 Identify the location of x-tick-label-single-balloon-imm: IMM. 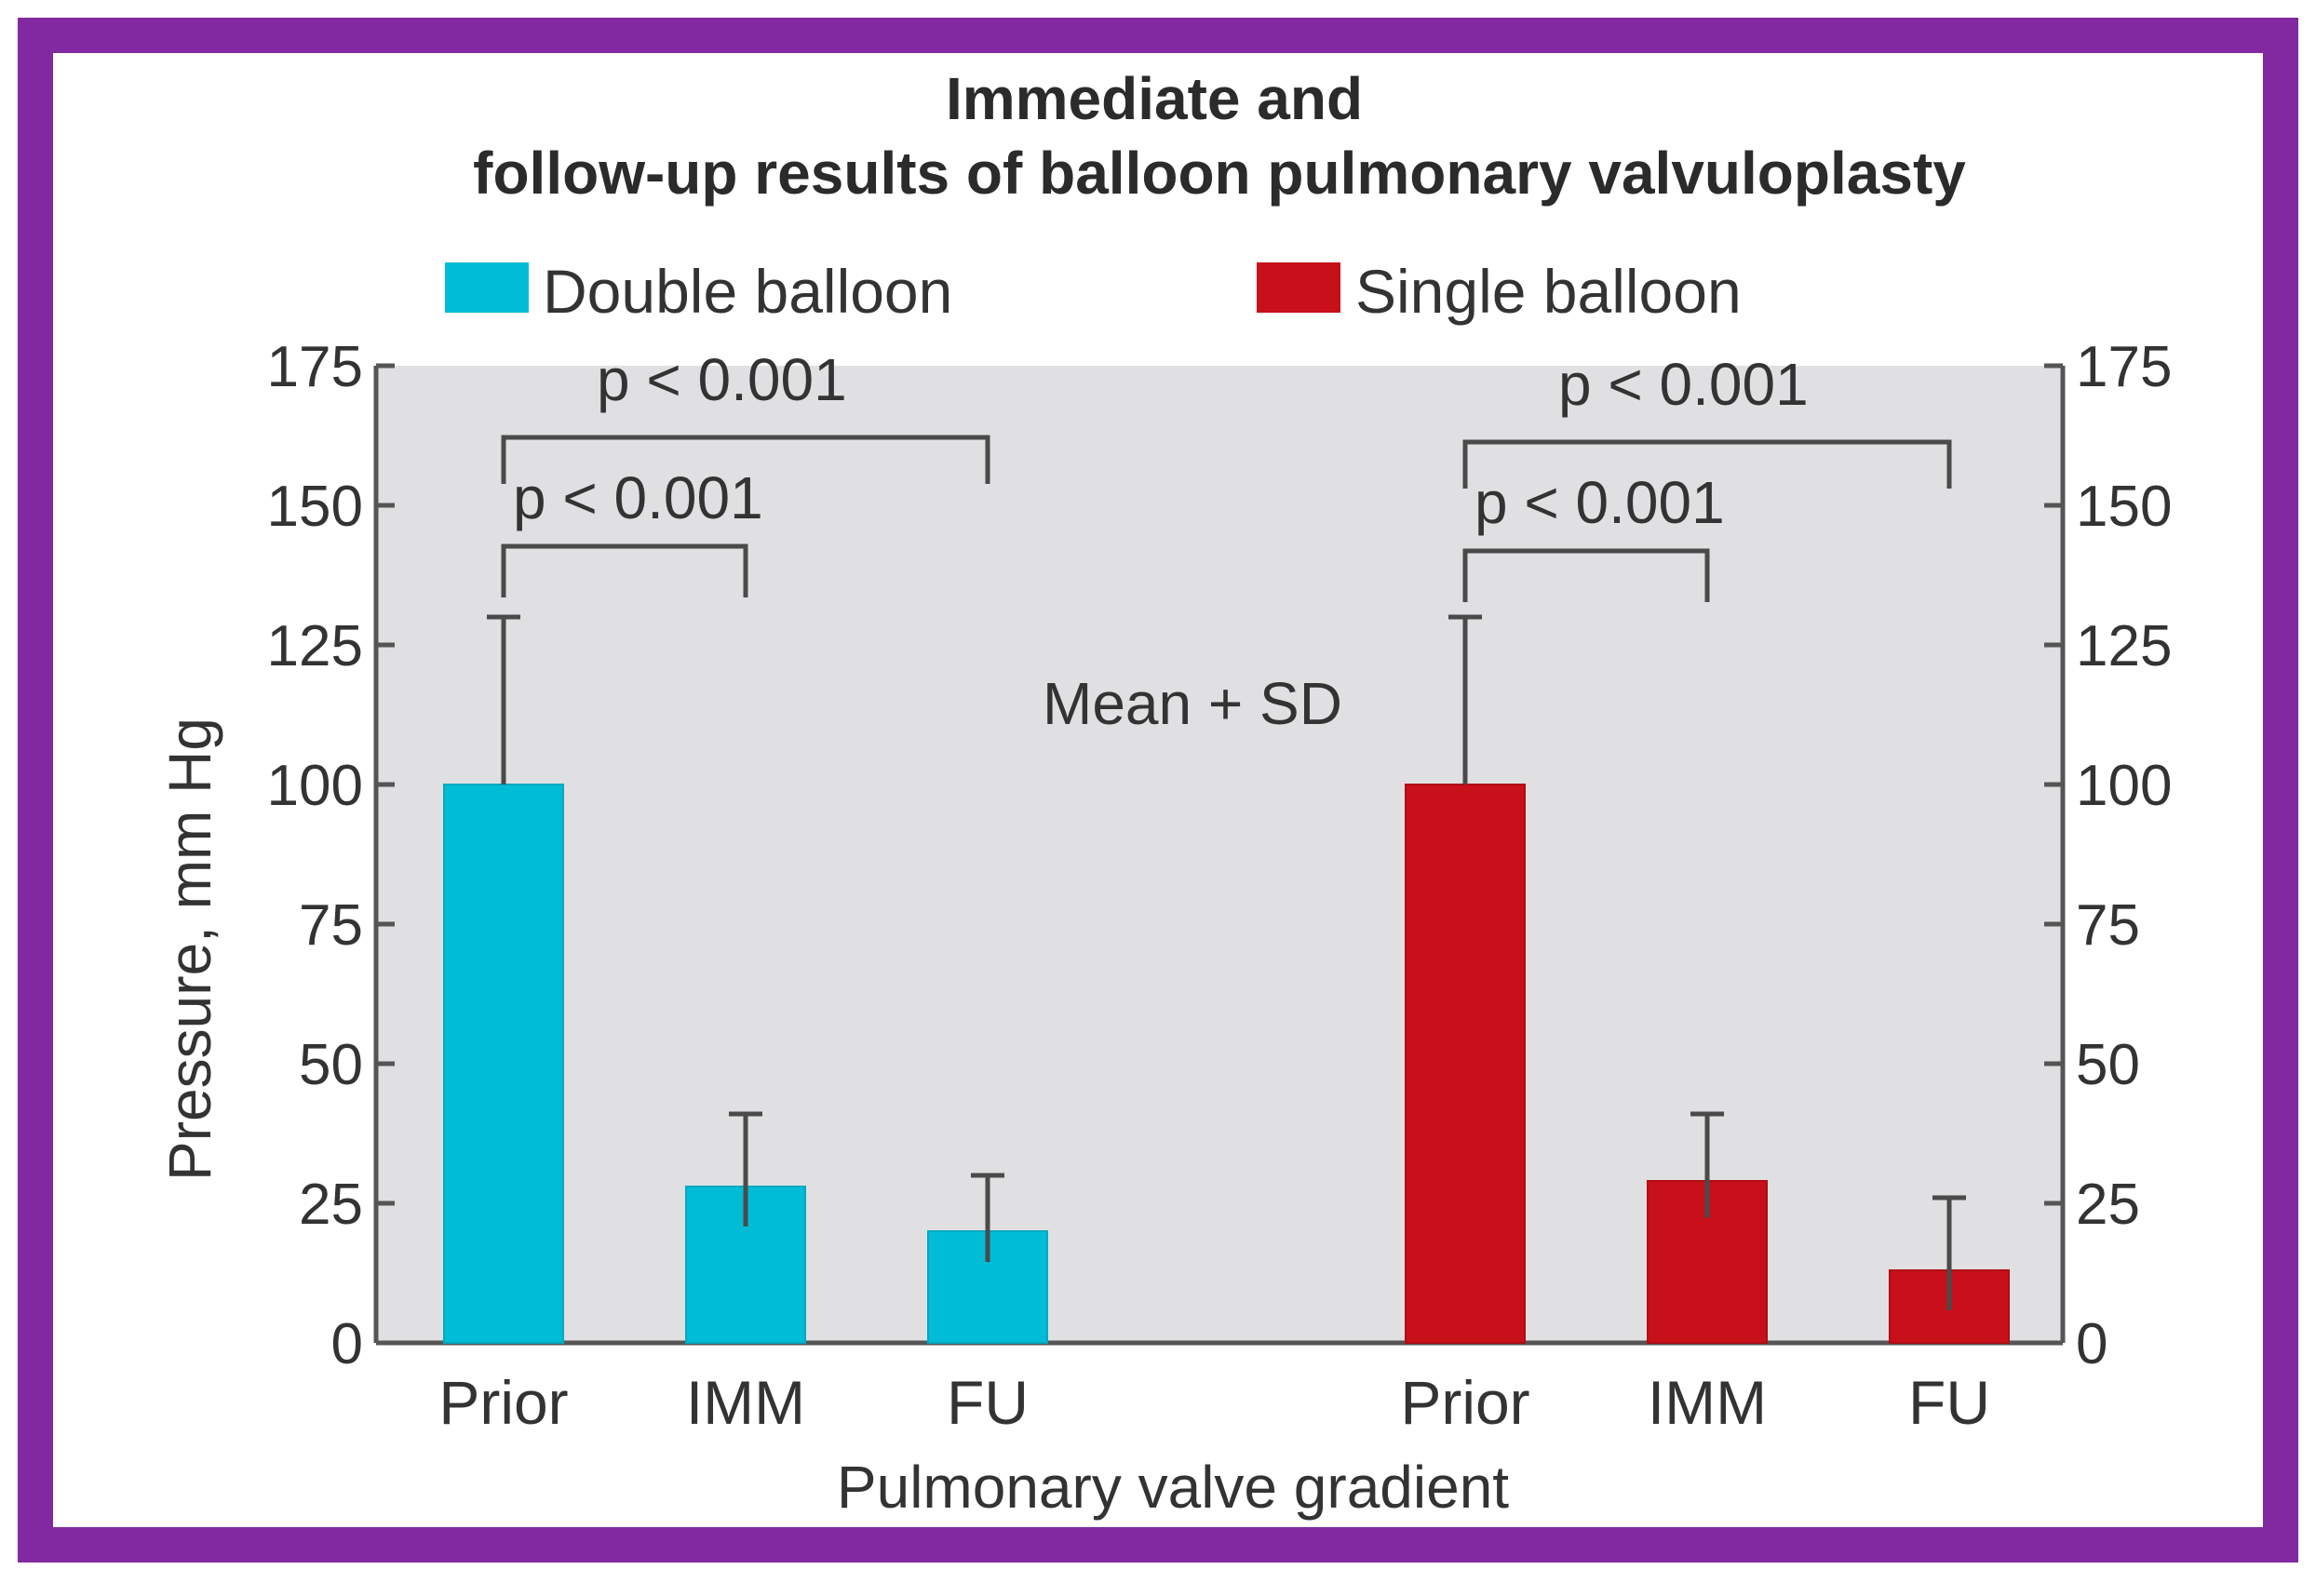
(1707, 1402).